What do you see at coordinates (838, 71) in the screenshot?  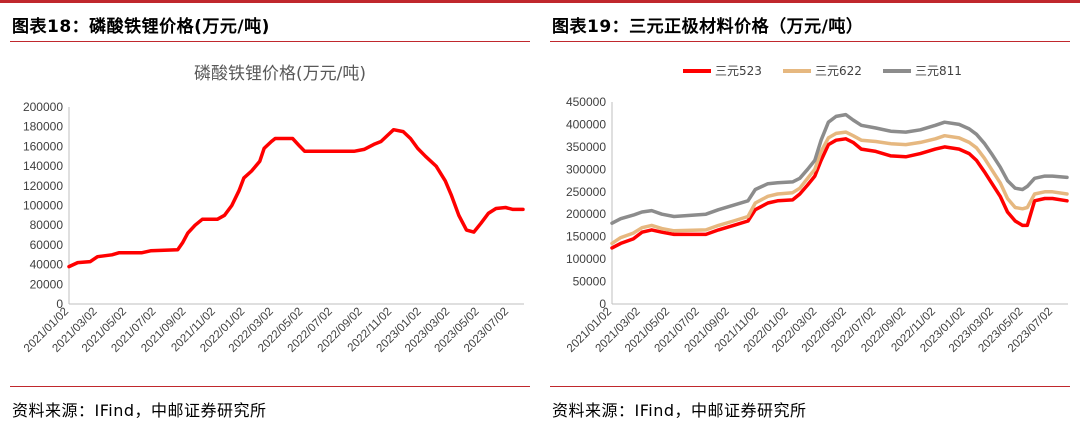 I see `legend-label: 三元622` at bounding box center [838, 71].